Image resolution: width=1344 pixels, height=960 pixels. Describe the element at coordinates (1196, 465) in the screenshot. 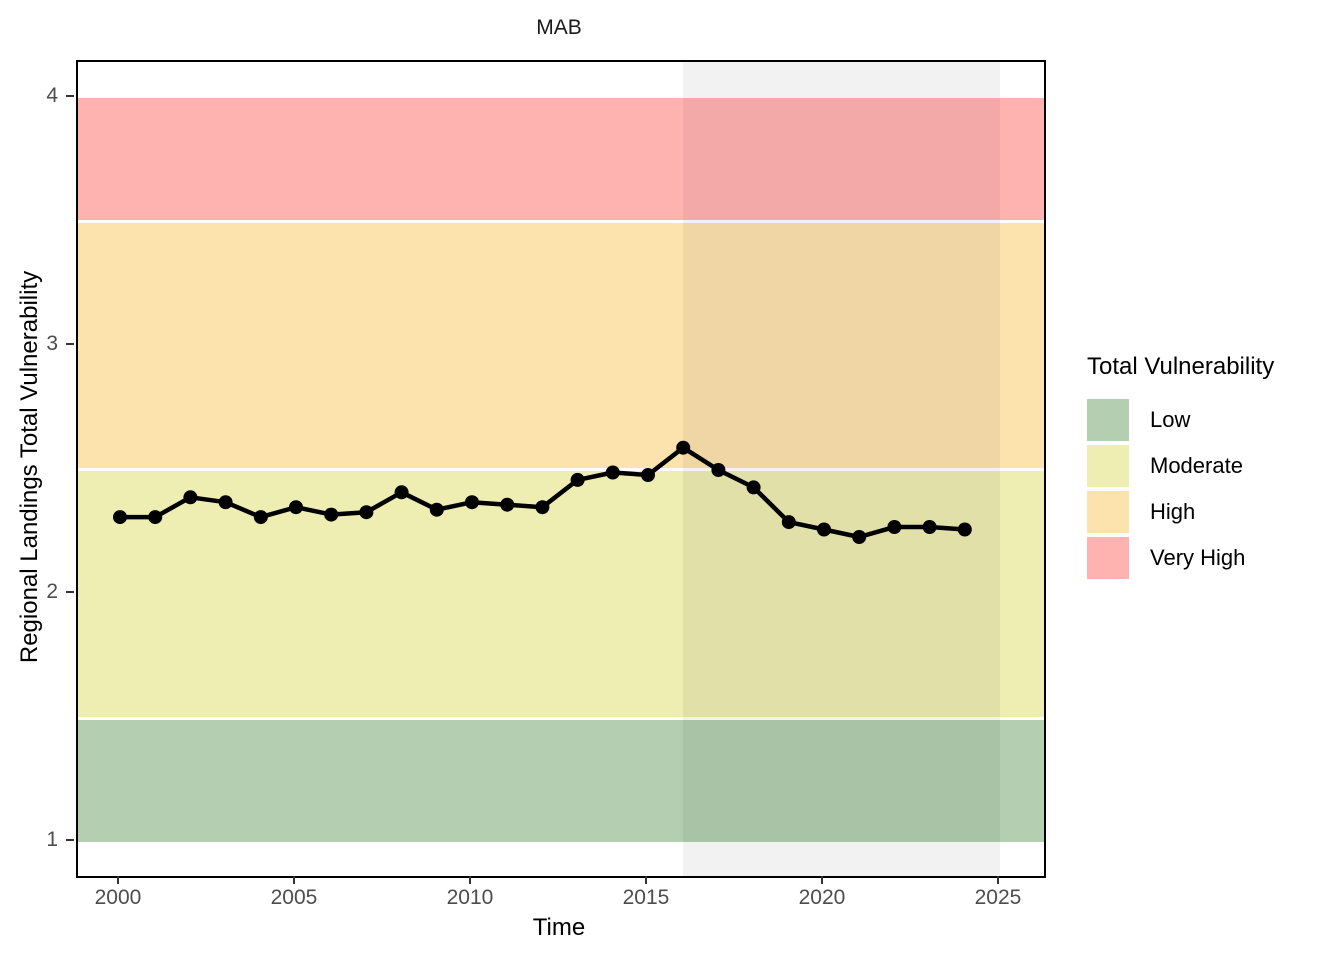

I see `legend-item-label: Moderate` at that location.